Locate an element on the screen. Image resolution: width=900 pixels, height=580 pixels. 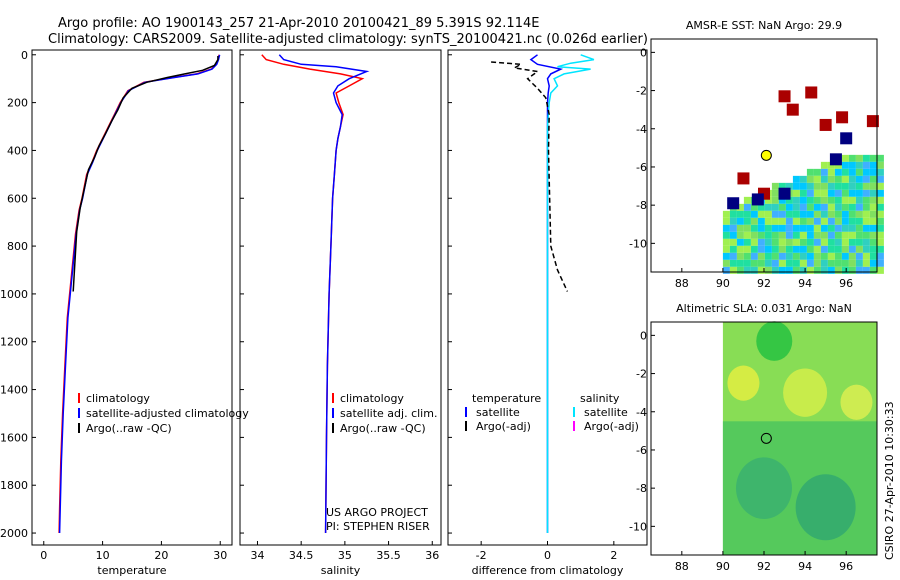
argo-position-marker is located at coordinates (766, 155).